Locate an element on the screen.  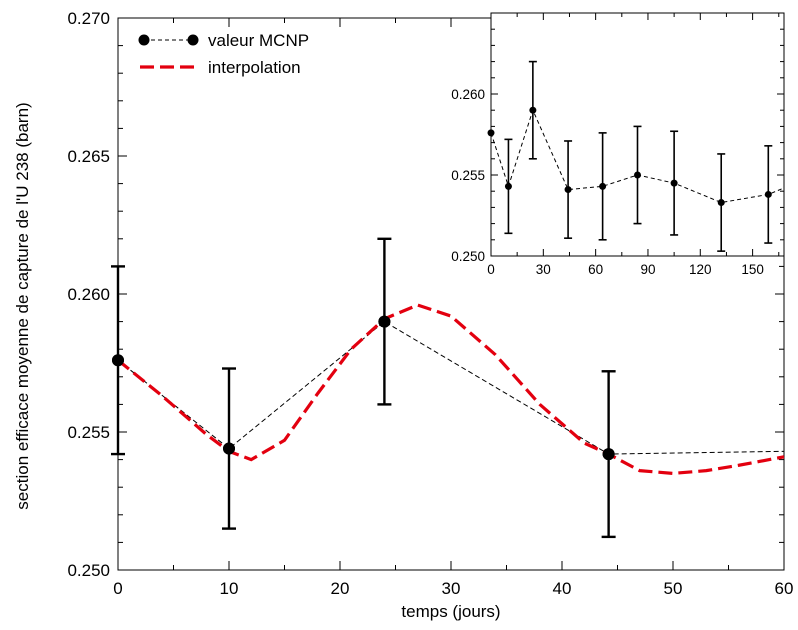
main-x-tick-label: 40 is located at coordinates (562, 588).